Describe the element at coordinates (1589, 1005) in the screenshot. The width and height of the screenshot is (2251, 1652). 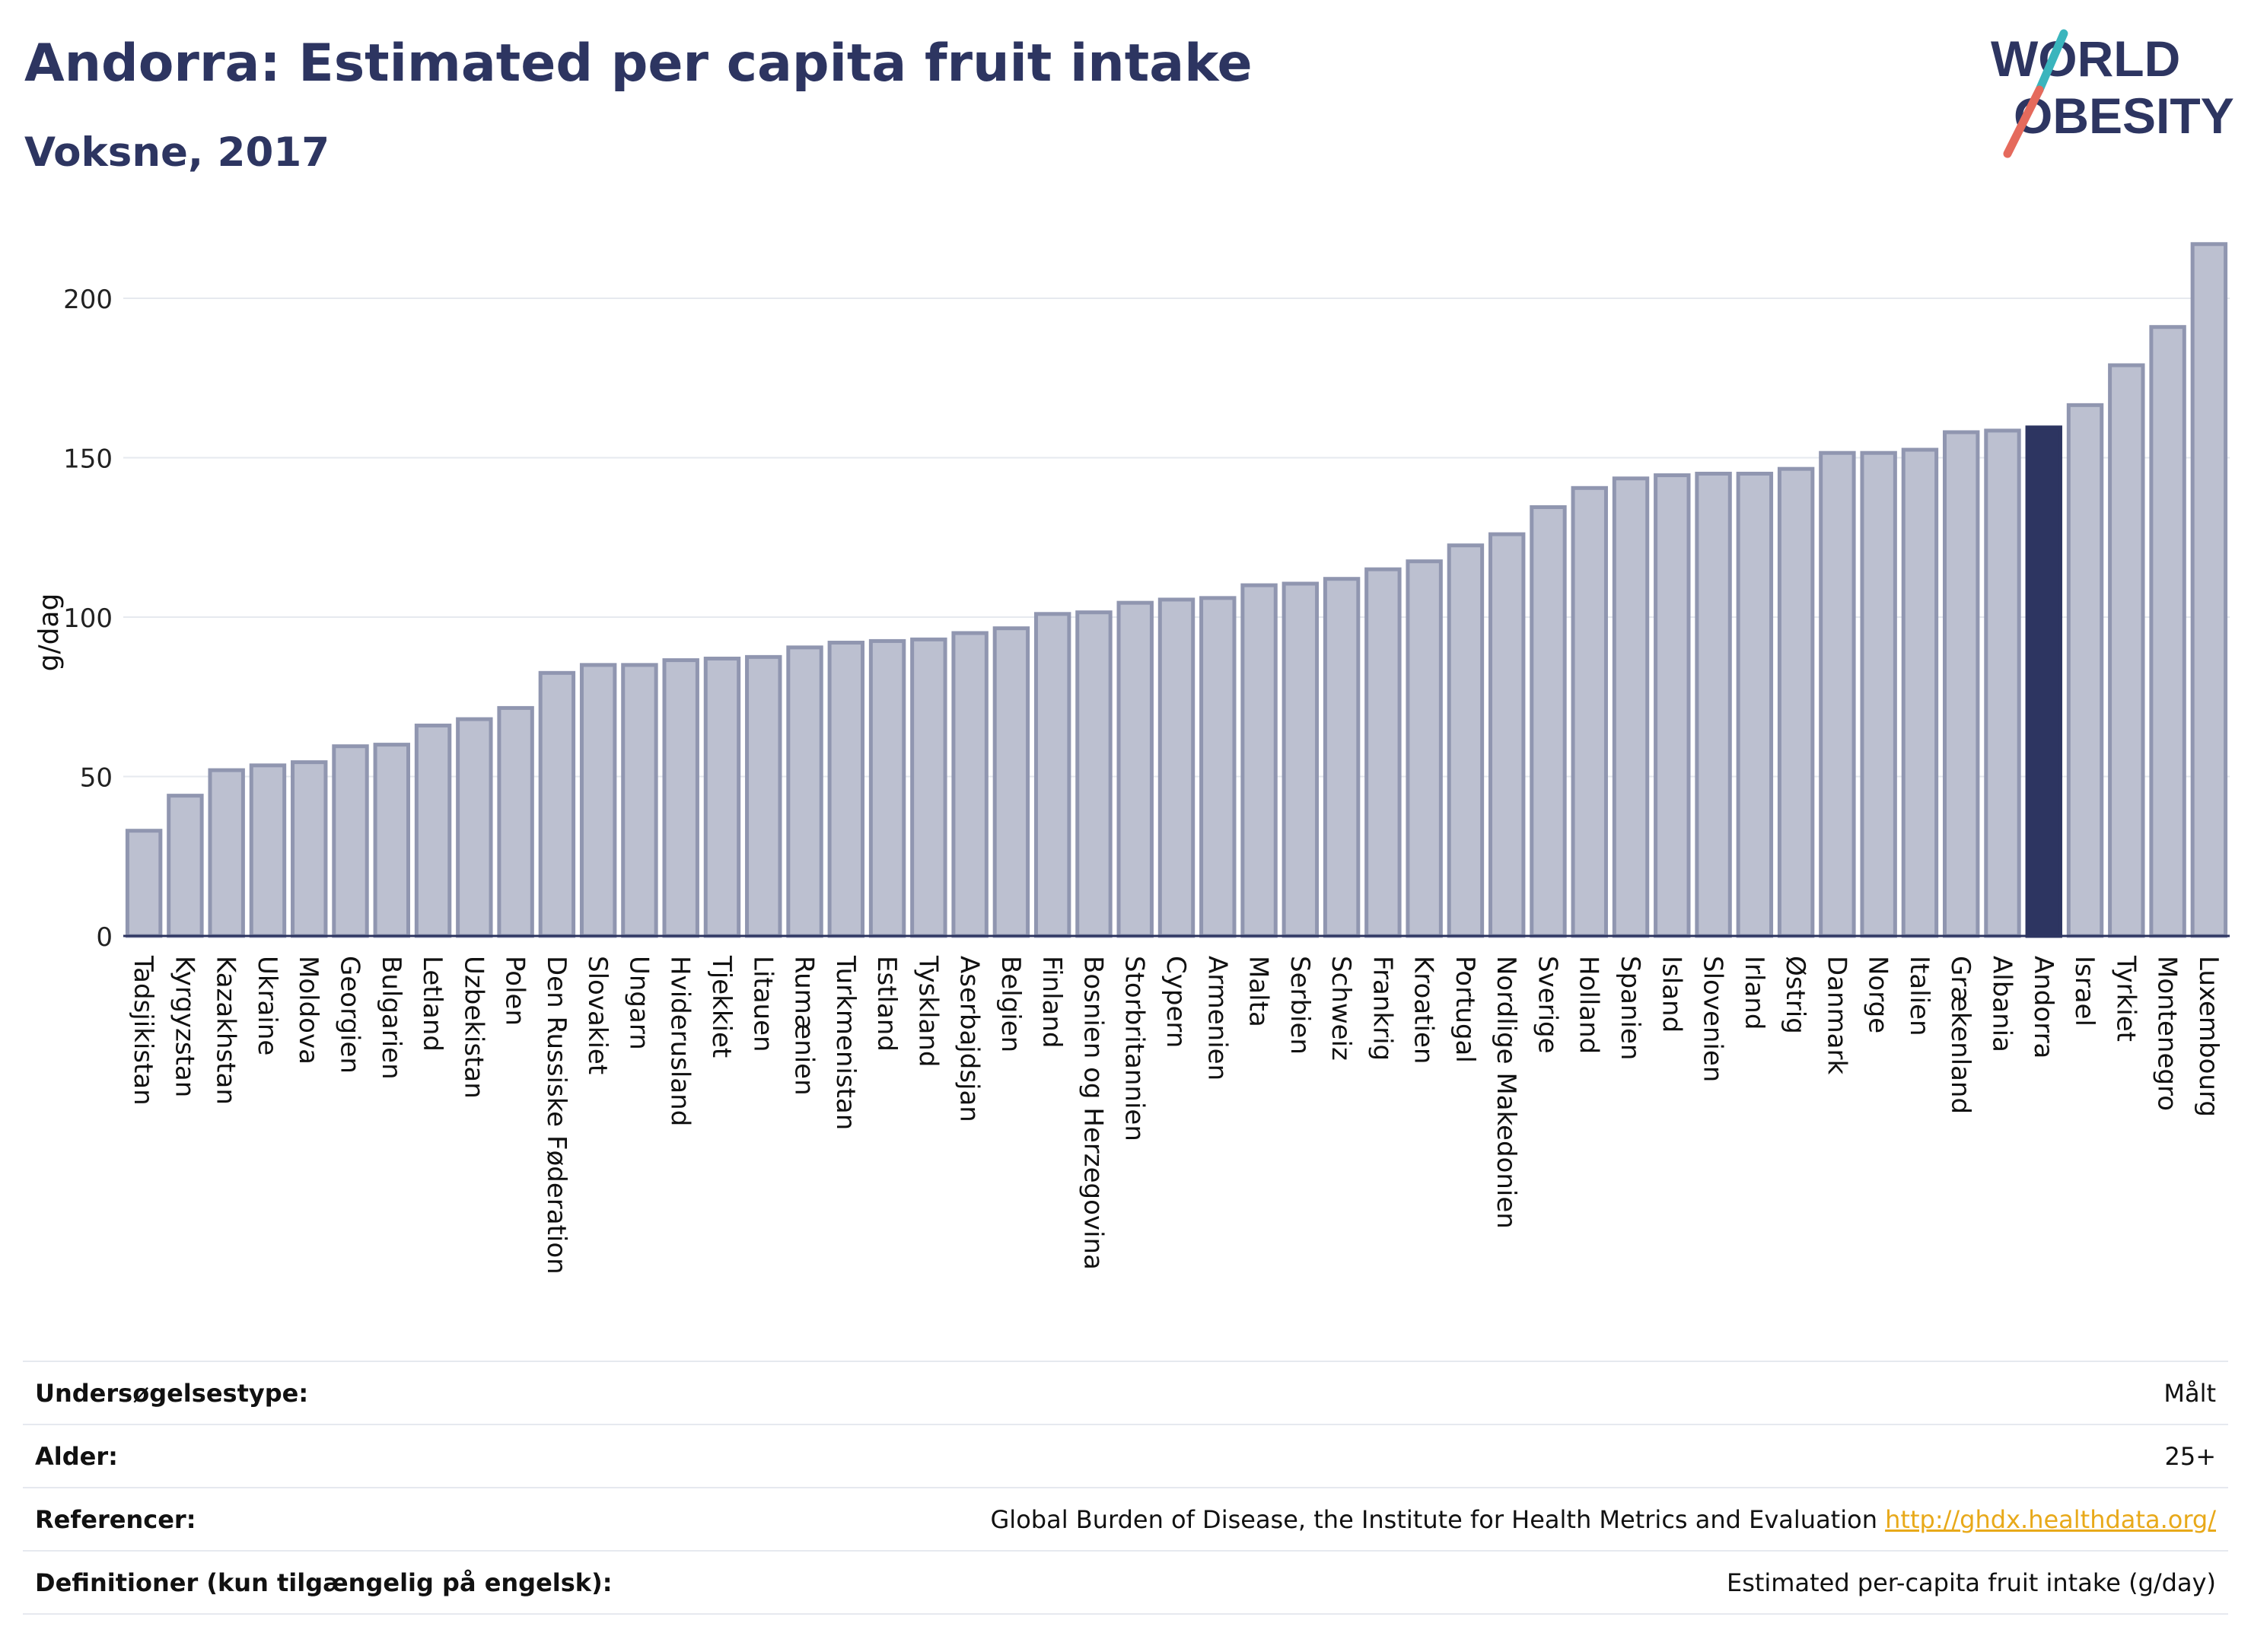
I see `x-tick-label: Holland` at that location.